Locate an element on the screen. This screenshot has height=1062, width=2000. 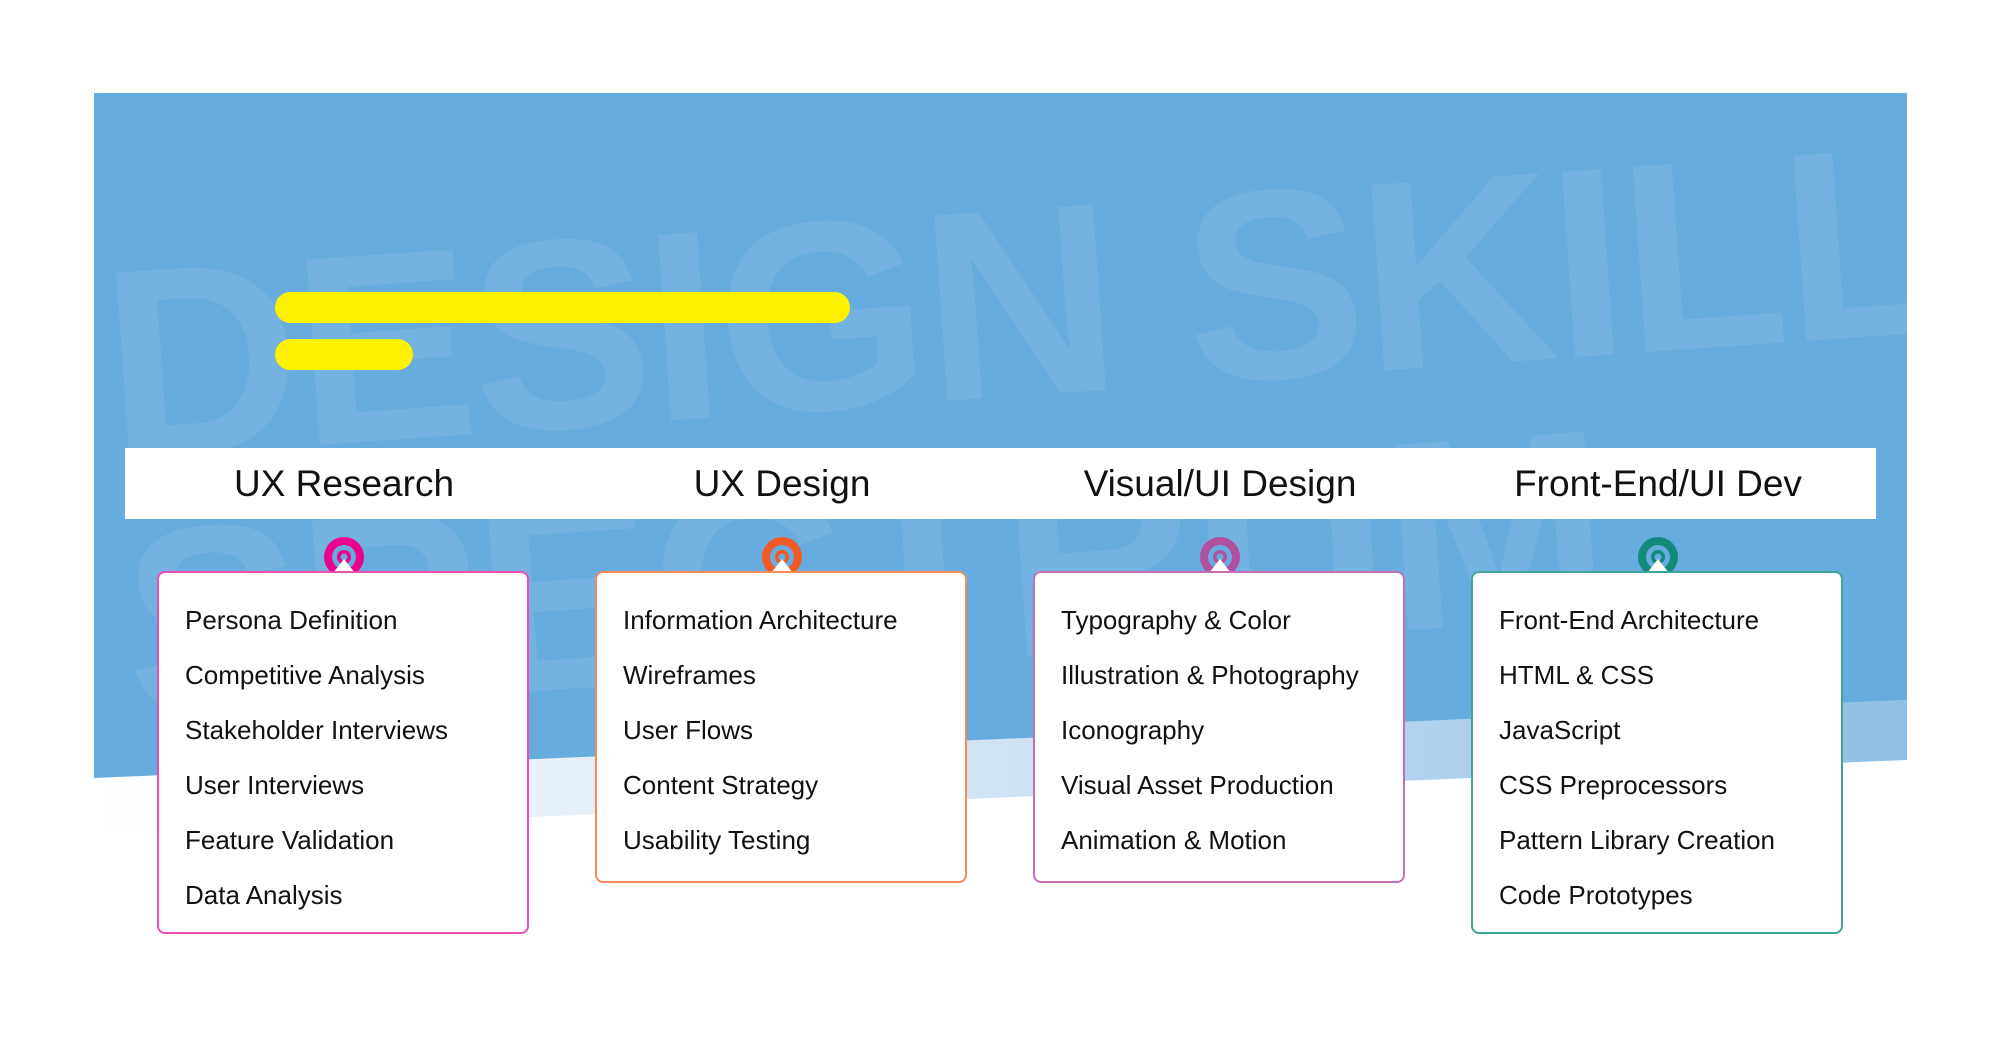
subtitle-placeholder-bar is located at coordinates (344, 354).